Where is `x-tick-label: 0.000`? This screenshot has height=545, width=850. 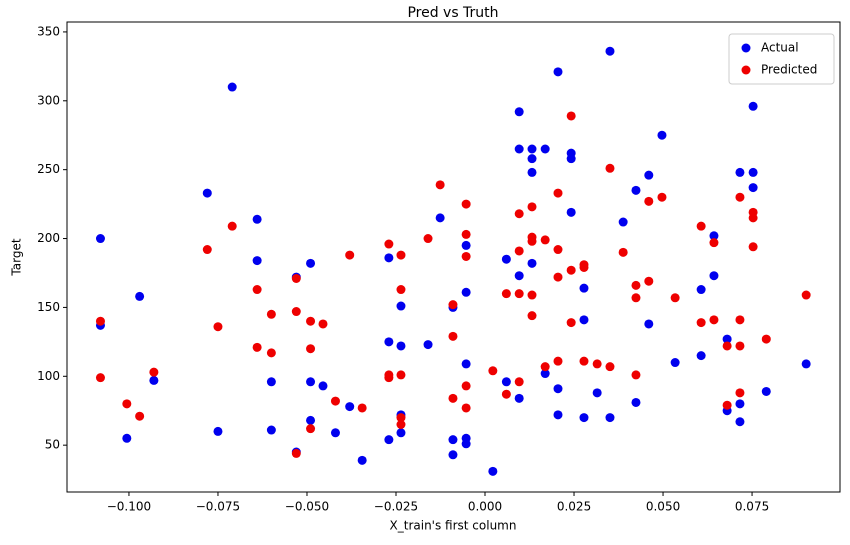 x-tick-label: 0.000 is located at coordinates (485, 507).